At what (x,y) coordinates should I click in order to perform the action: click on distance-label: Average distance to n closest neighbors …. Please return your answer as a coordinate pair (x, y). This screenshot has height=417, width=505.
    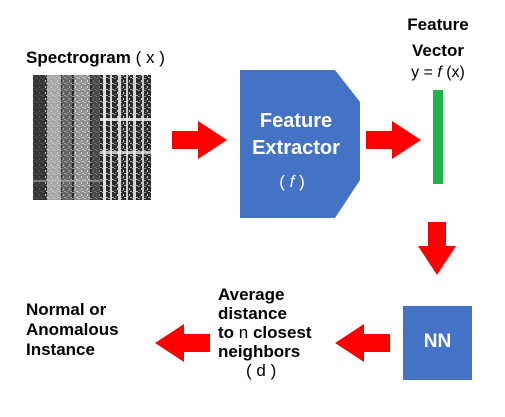
    Looking at the image, I should click on (273, 332).